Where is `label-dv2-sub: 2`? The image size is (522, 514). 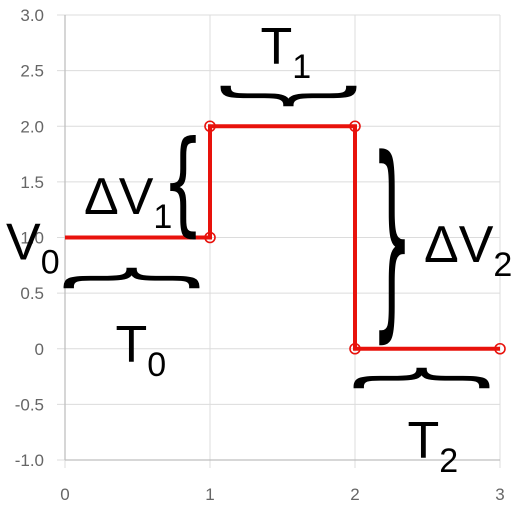
label-dv2-sub: 2 is located at coordinates (502, 265).